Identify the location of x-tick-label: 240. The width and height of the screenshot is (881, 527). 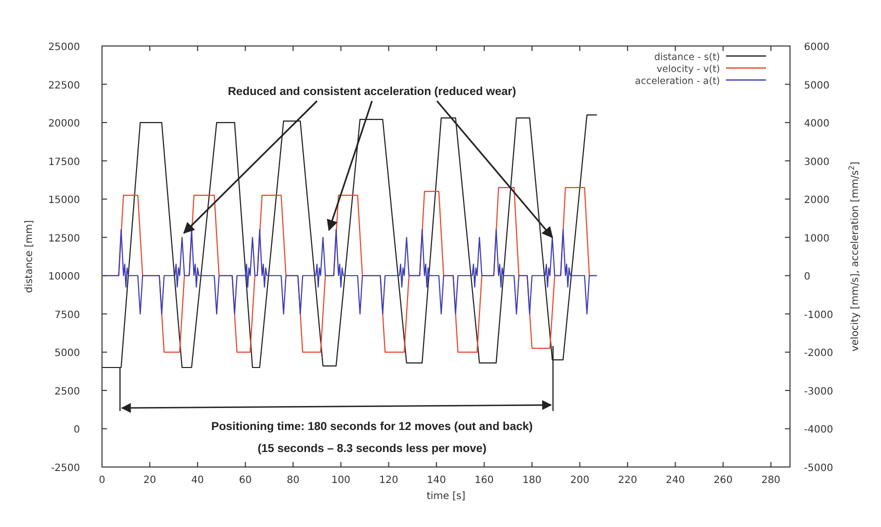
(675, 480).